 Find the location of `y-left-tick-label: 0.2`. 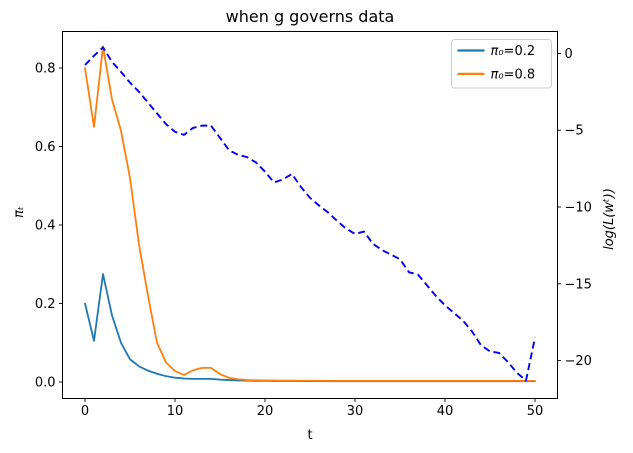

y-left-tick-label: 0.2 is located at coordinates (45, 304).